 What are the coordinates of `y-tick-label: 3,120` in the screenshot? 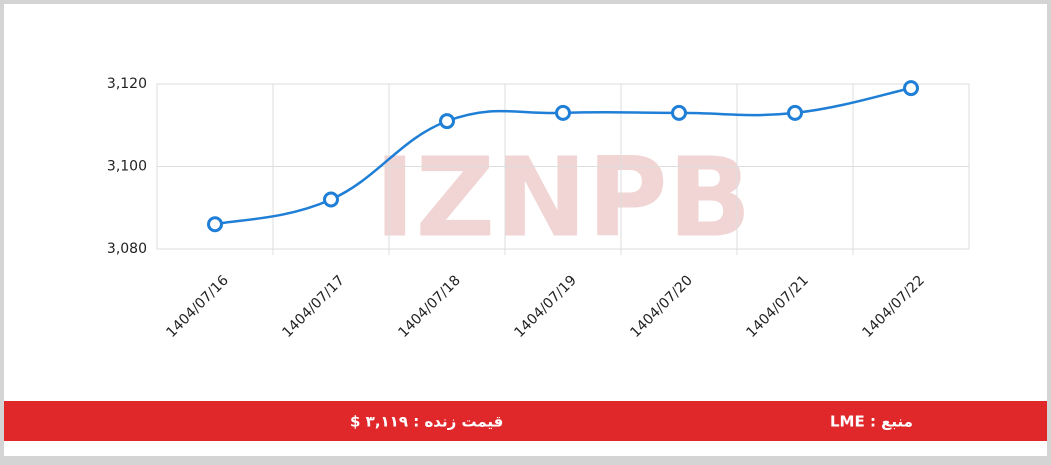 It's located at (127, 84).